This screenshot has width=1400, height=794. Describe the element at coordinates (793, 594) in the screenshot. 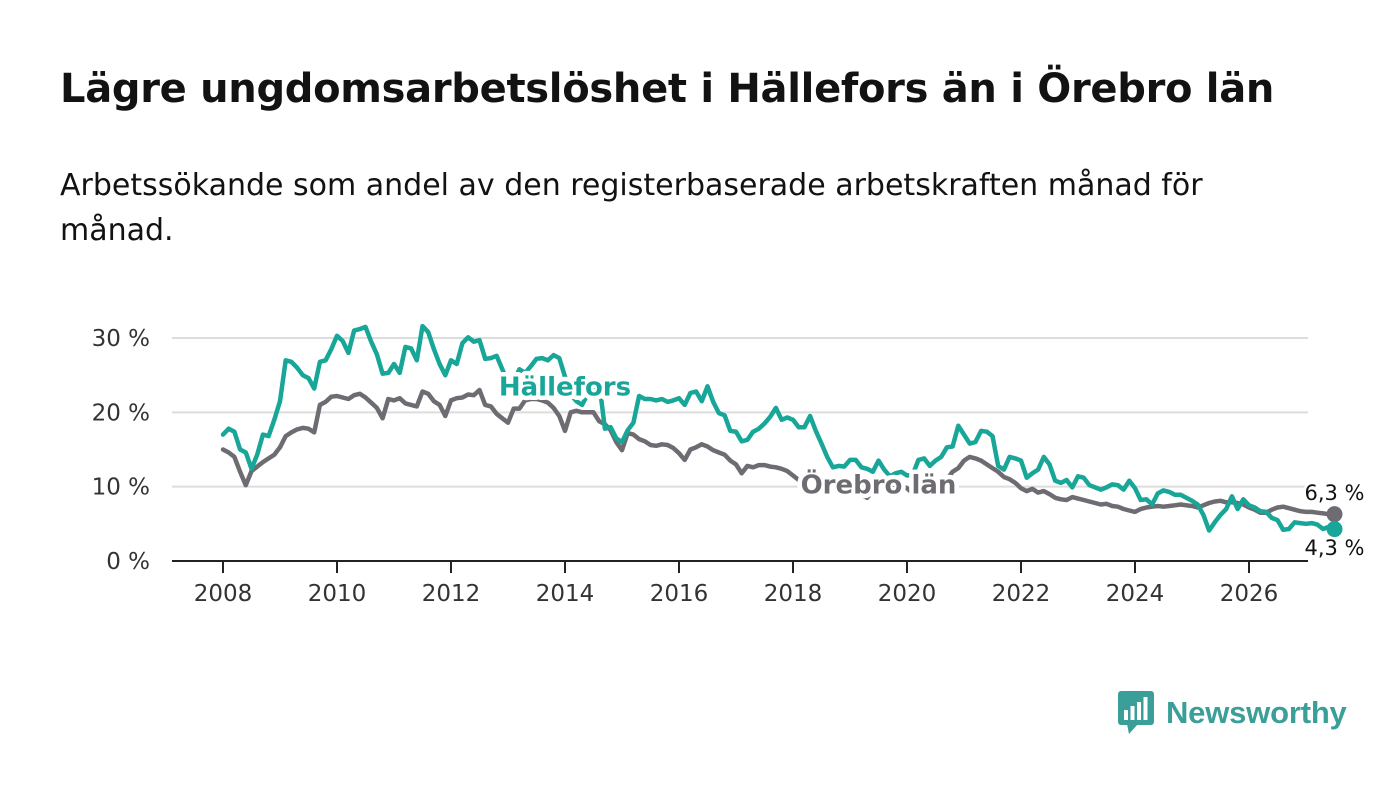

I see `x-tick-label: 2018` at that location.